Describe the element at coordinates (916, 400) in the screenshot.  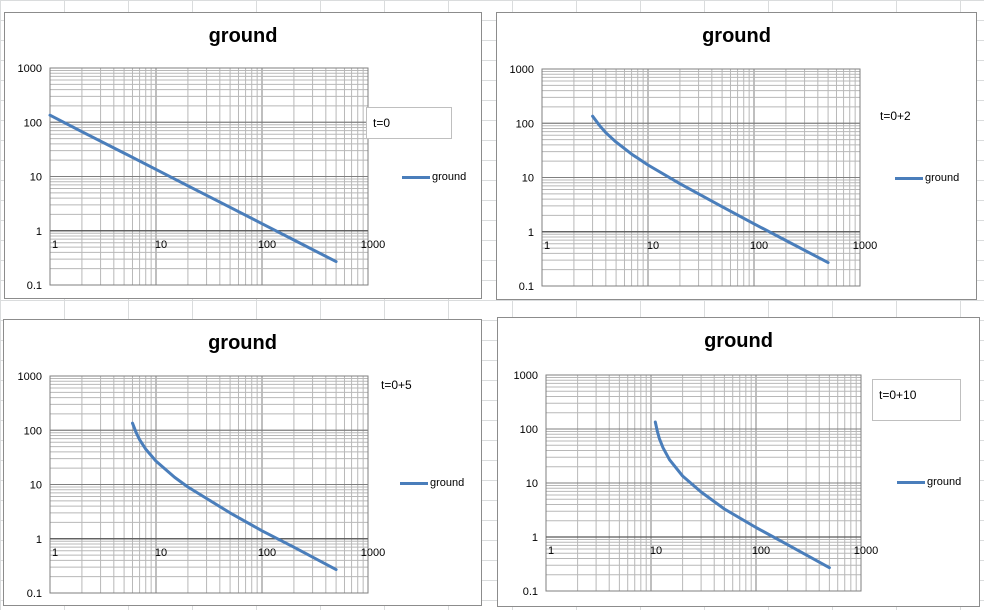
I see `time-annotation: t=0+10` at that location.